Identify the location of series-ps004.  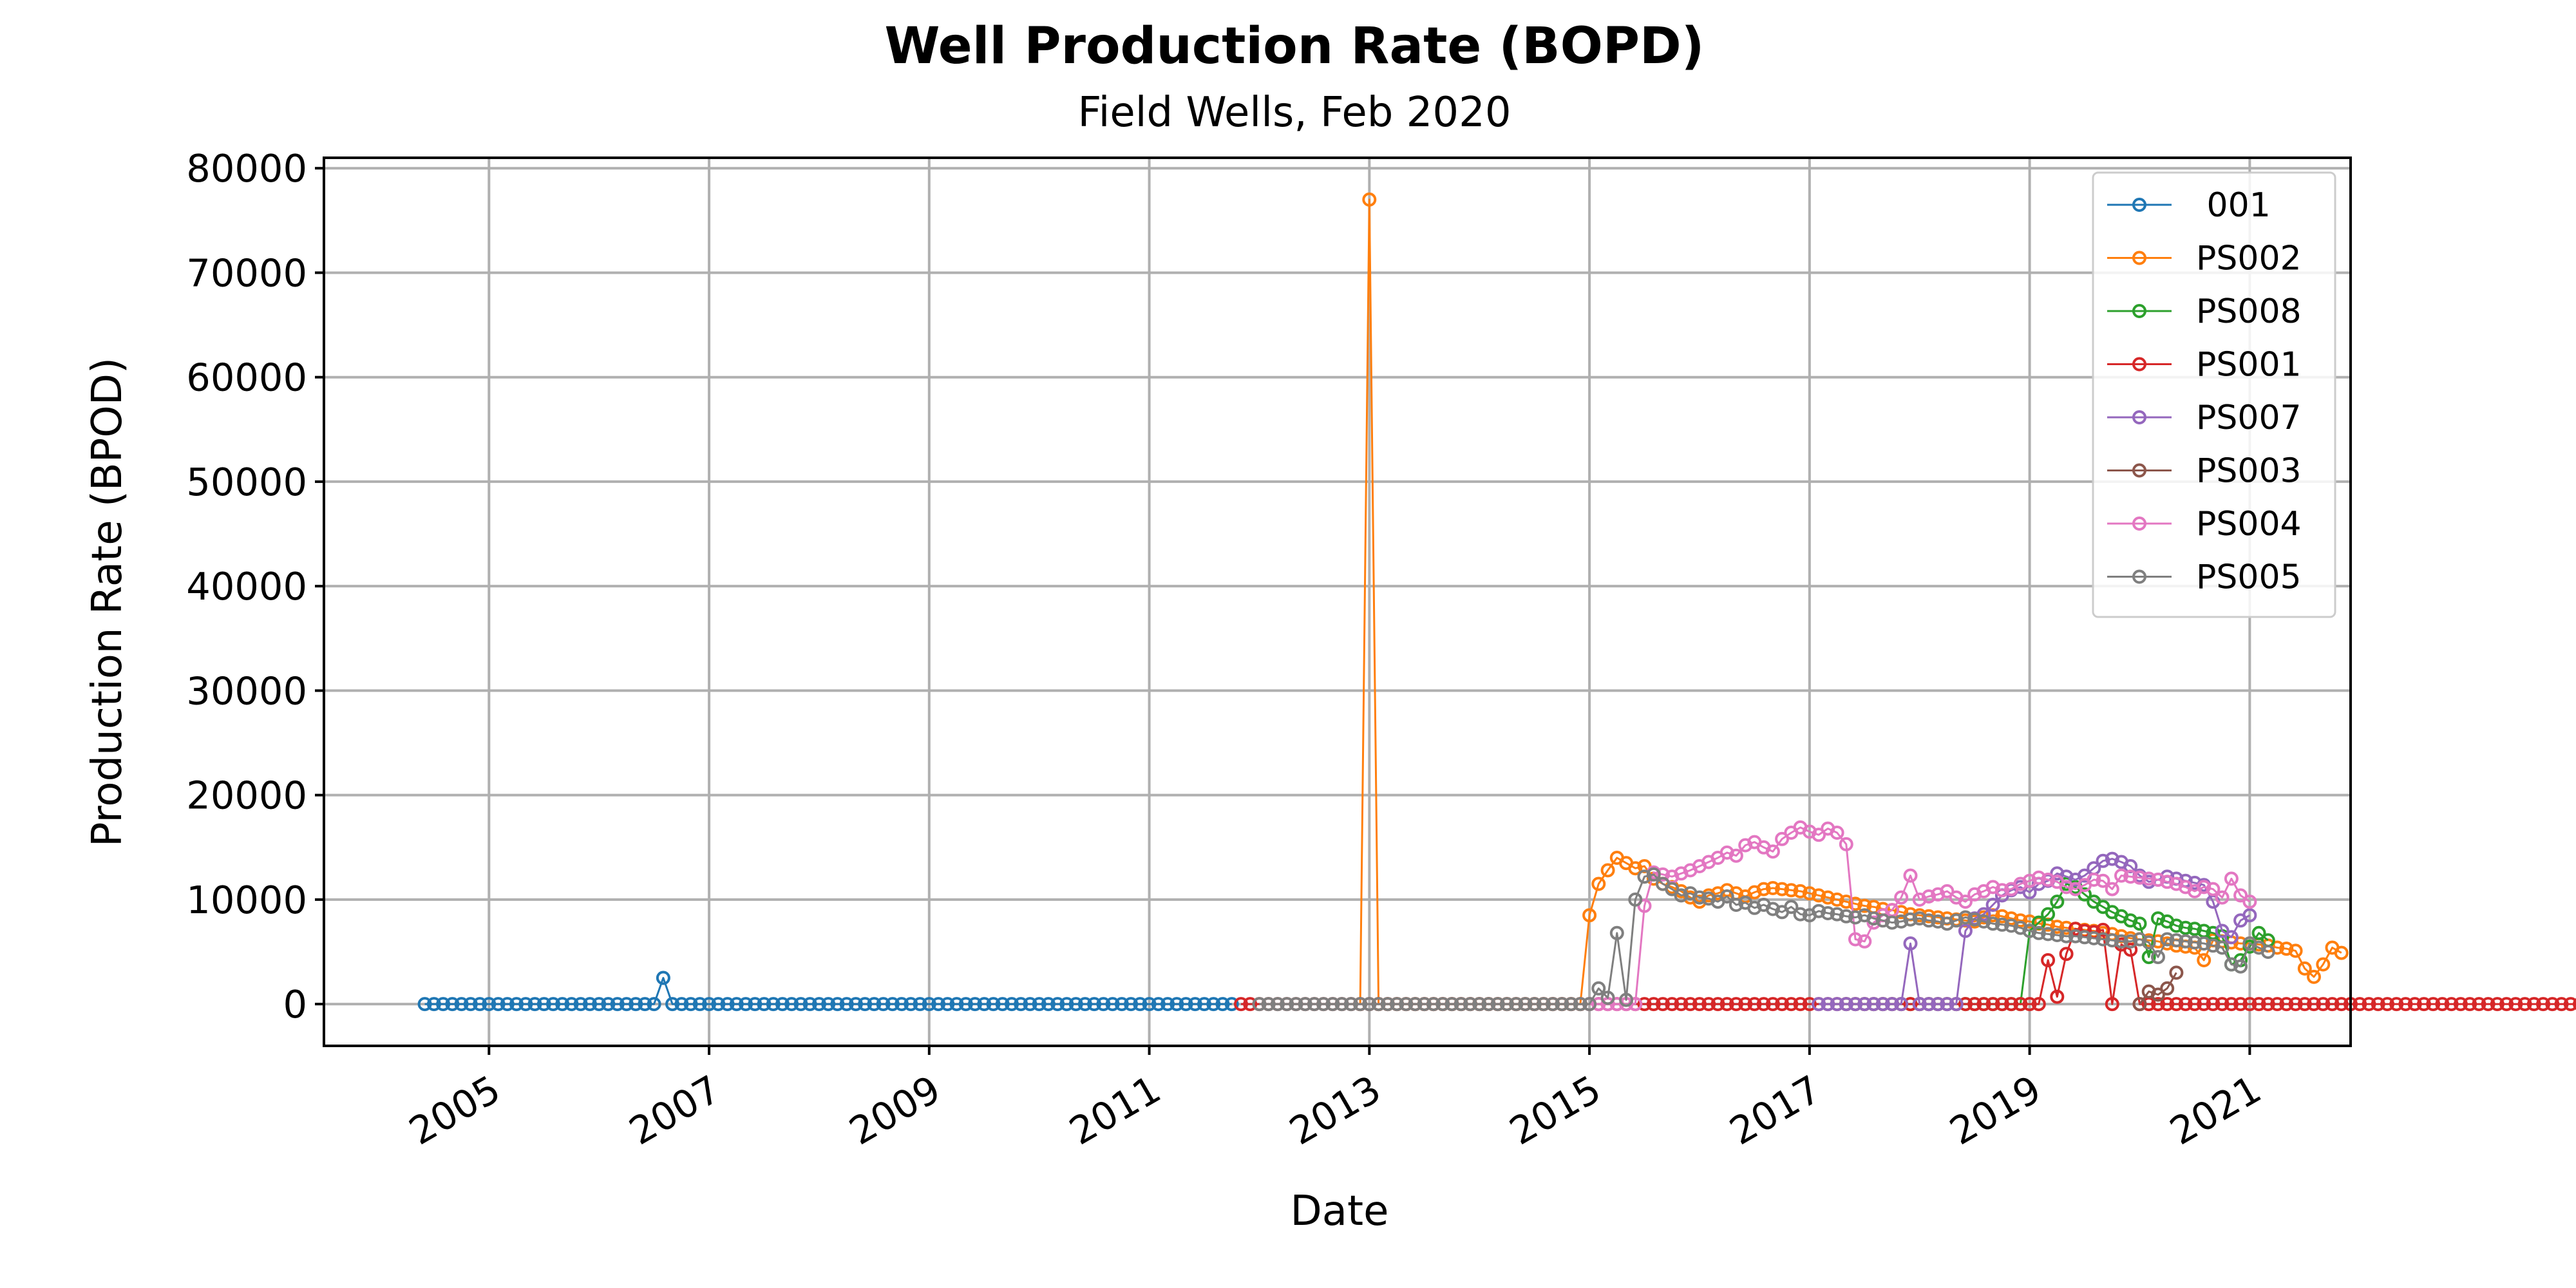
(1919, 916).